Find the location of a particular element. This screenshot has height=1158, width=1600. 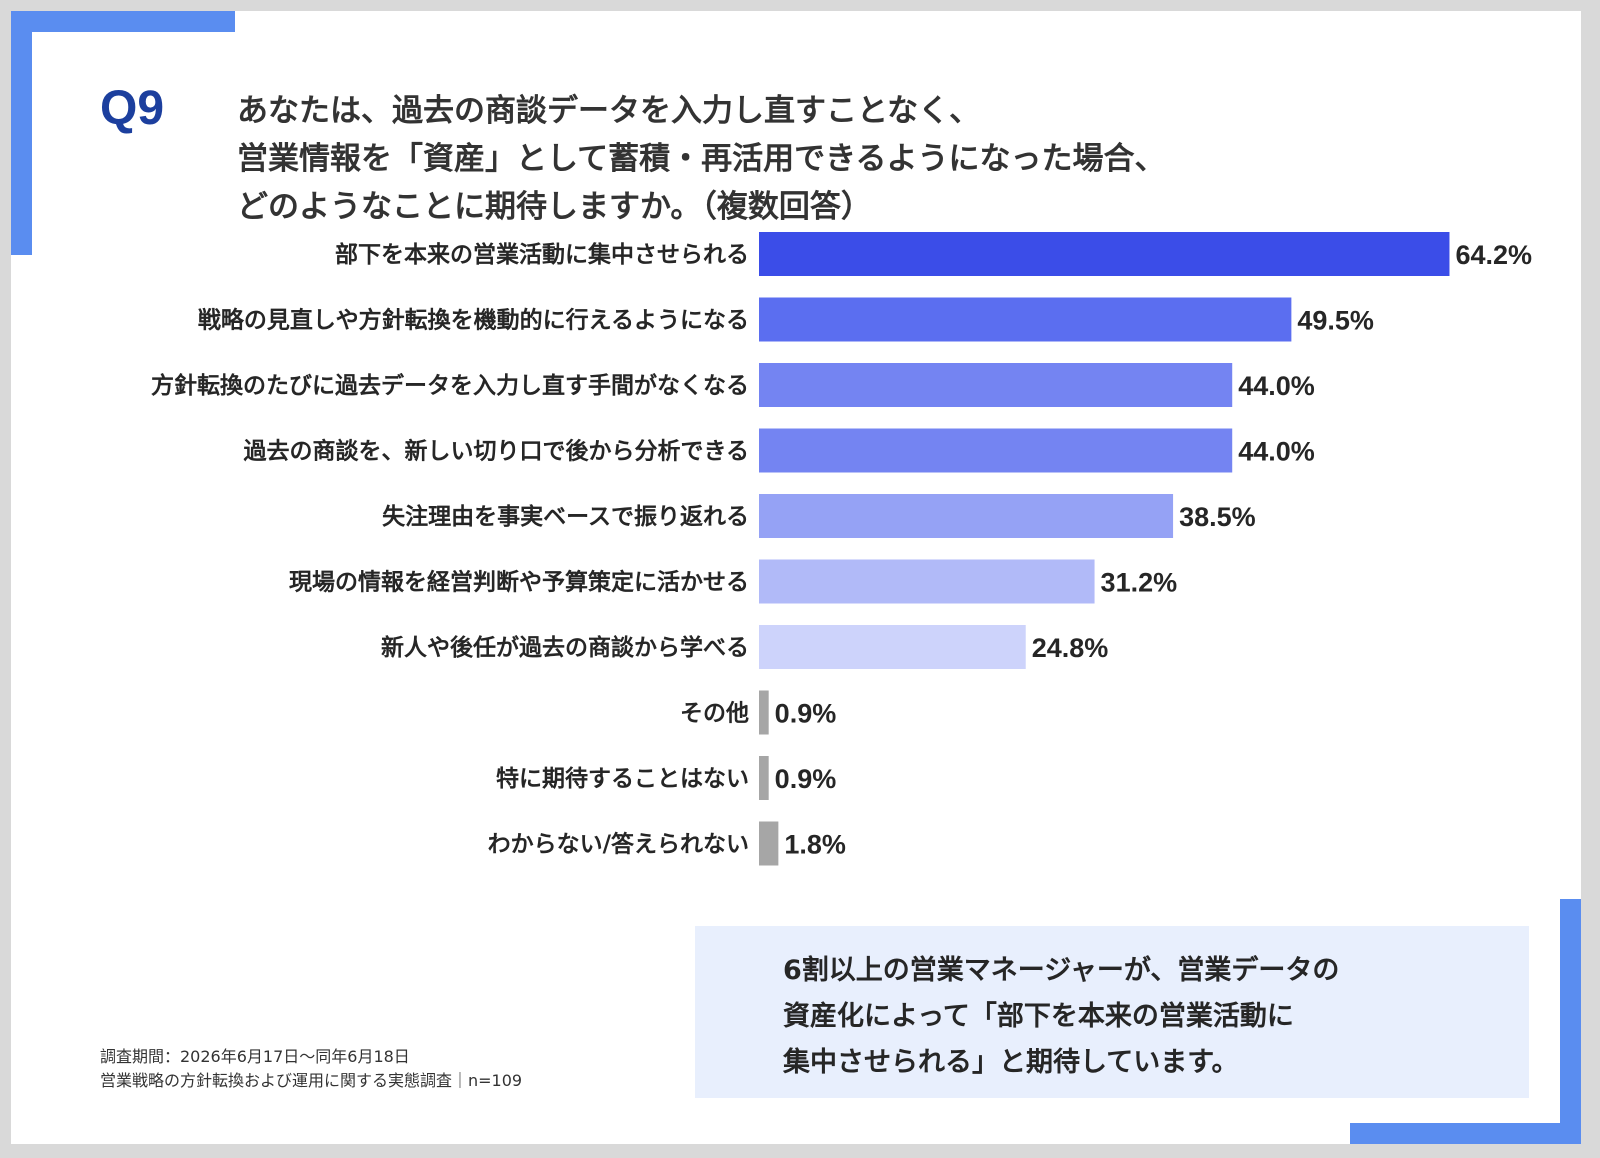

category-label: 特に期待することはない is located at coordinates (622, 778).